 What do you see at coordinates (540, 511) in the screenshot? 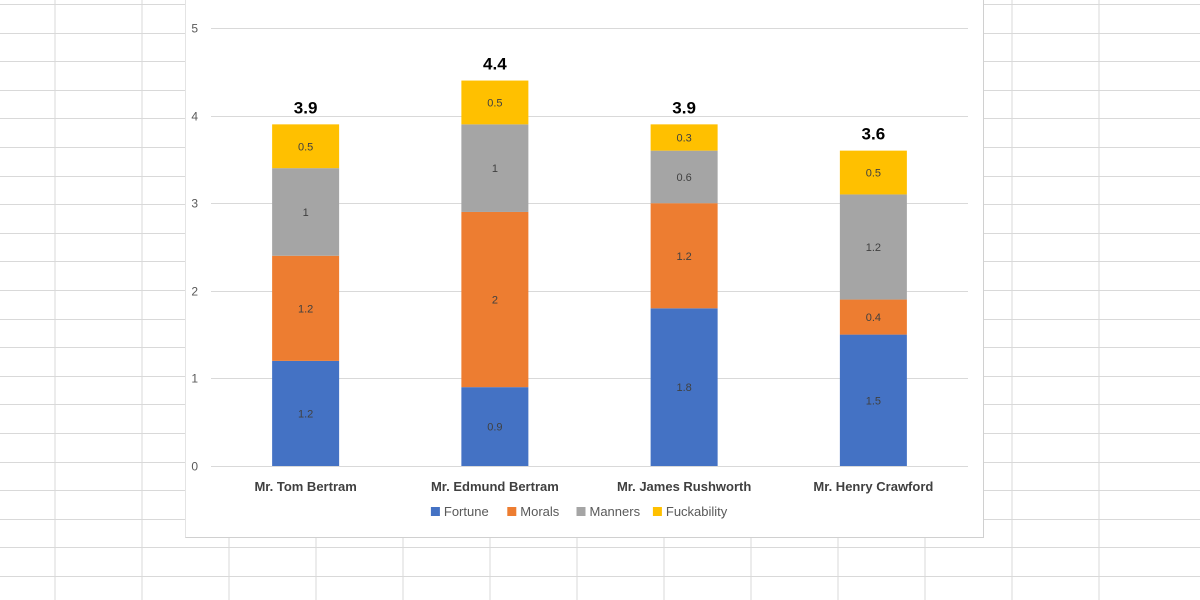
I see `legend-label: Morals` at bounding box center [540, 511].